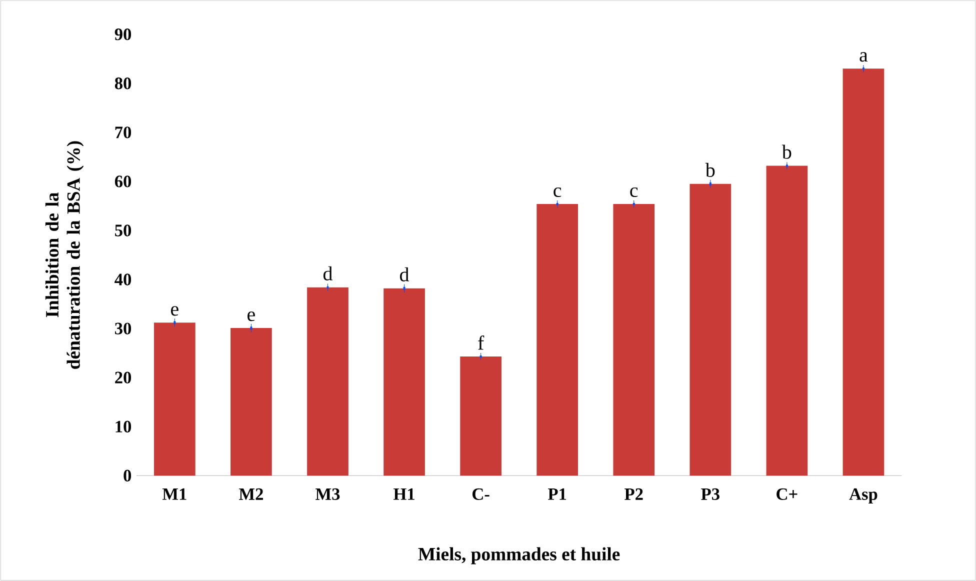 The image size is (976, 581). Describe the element at coordinates (481, 494) in the screenshot. I see `x-tick-label: C-` at that location.